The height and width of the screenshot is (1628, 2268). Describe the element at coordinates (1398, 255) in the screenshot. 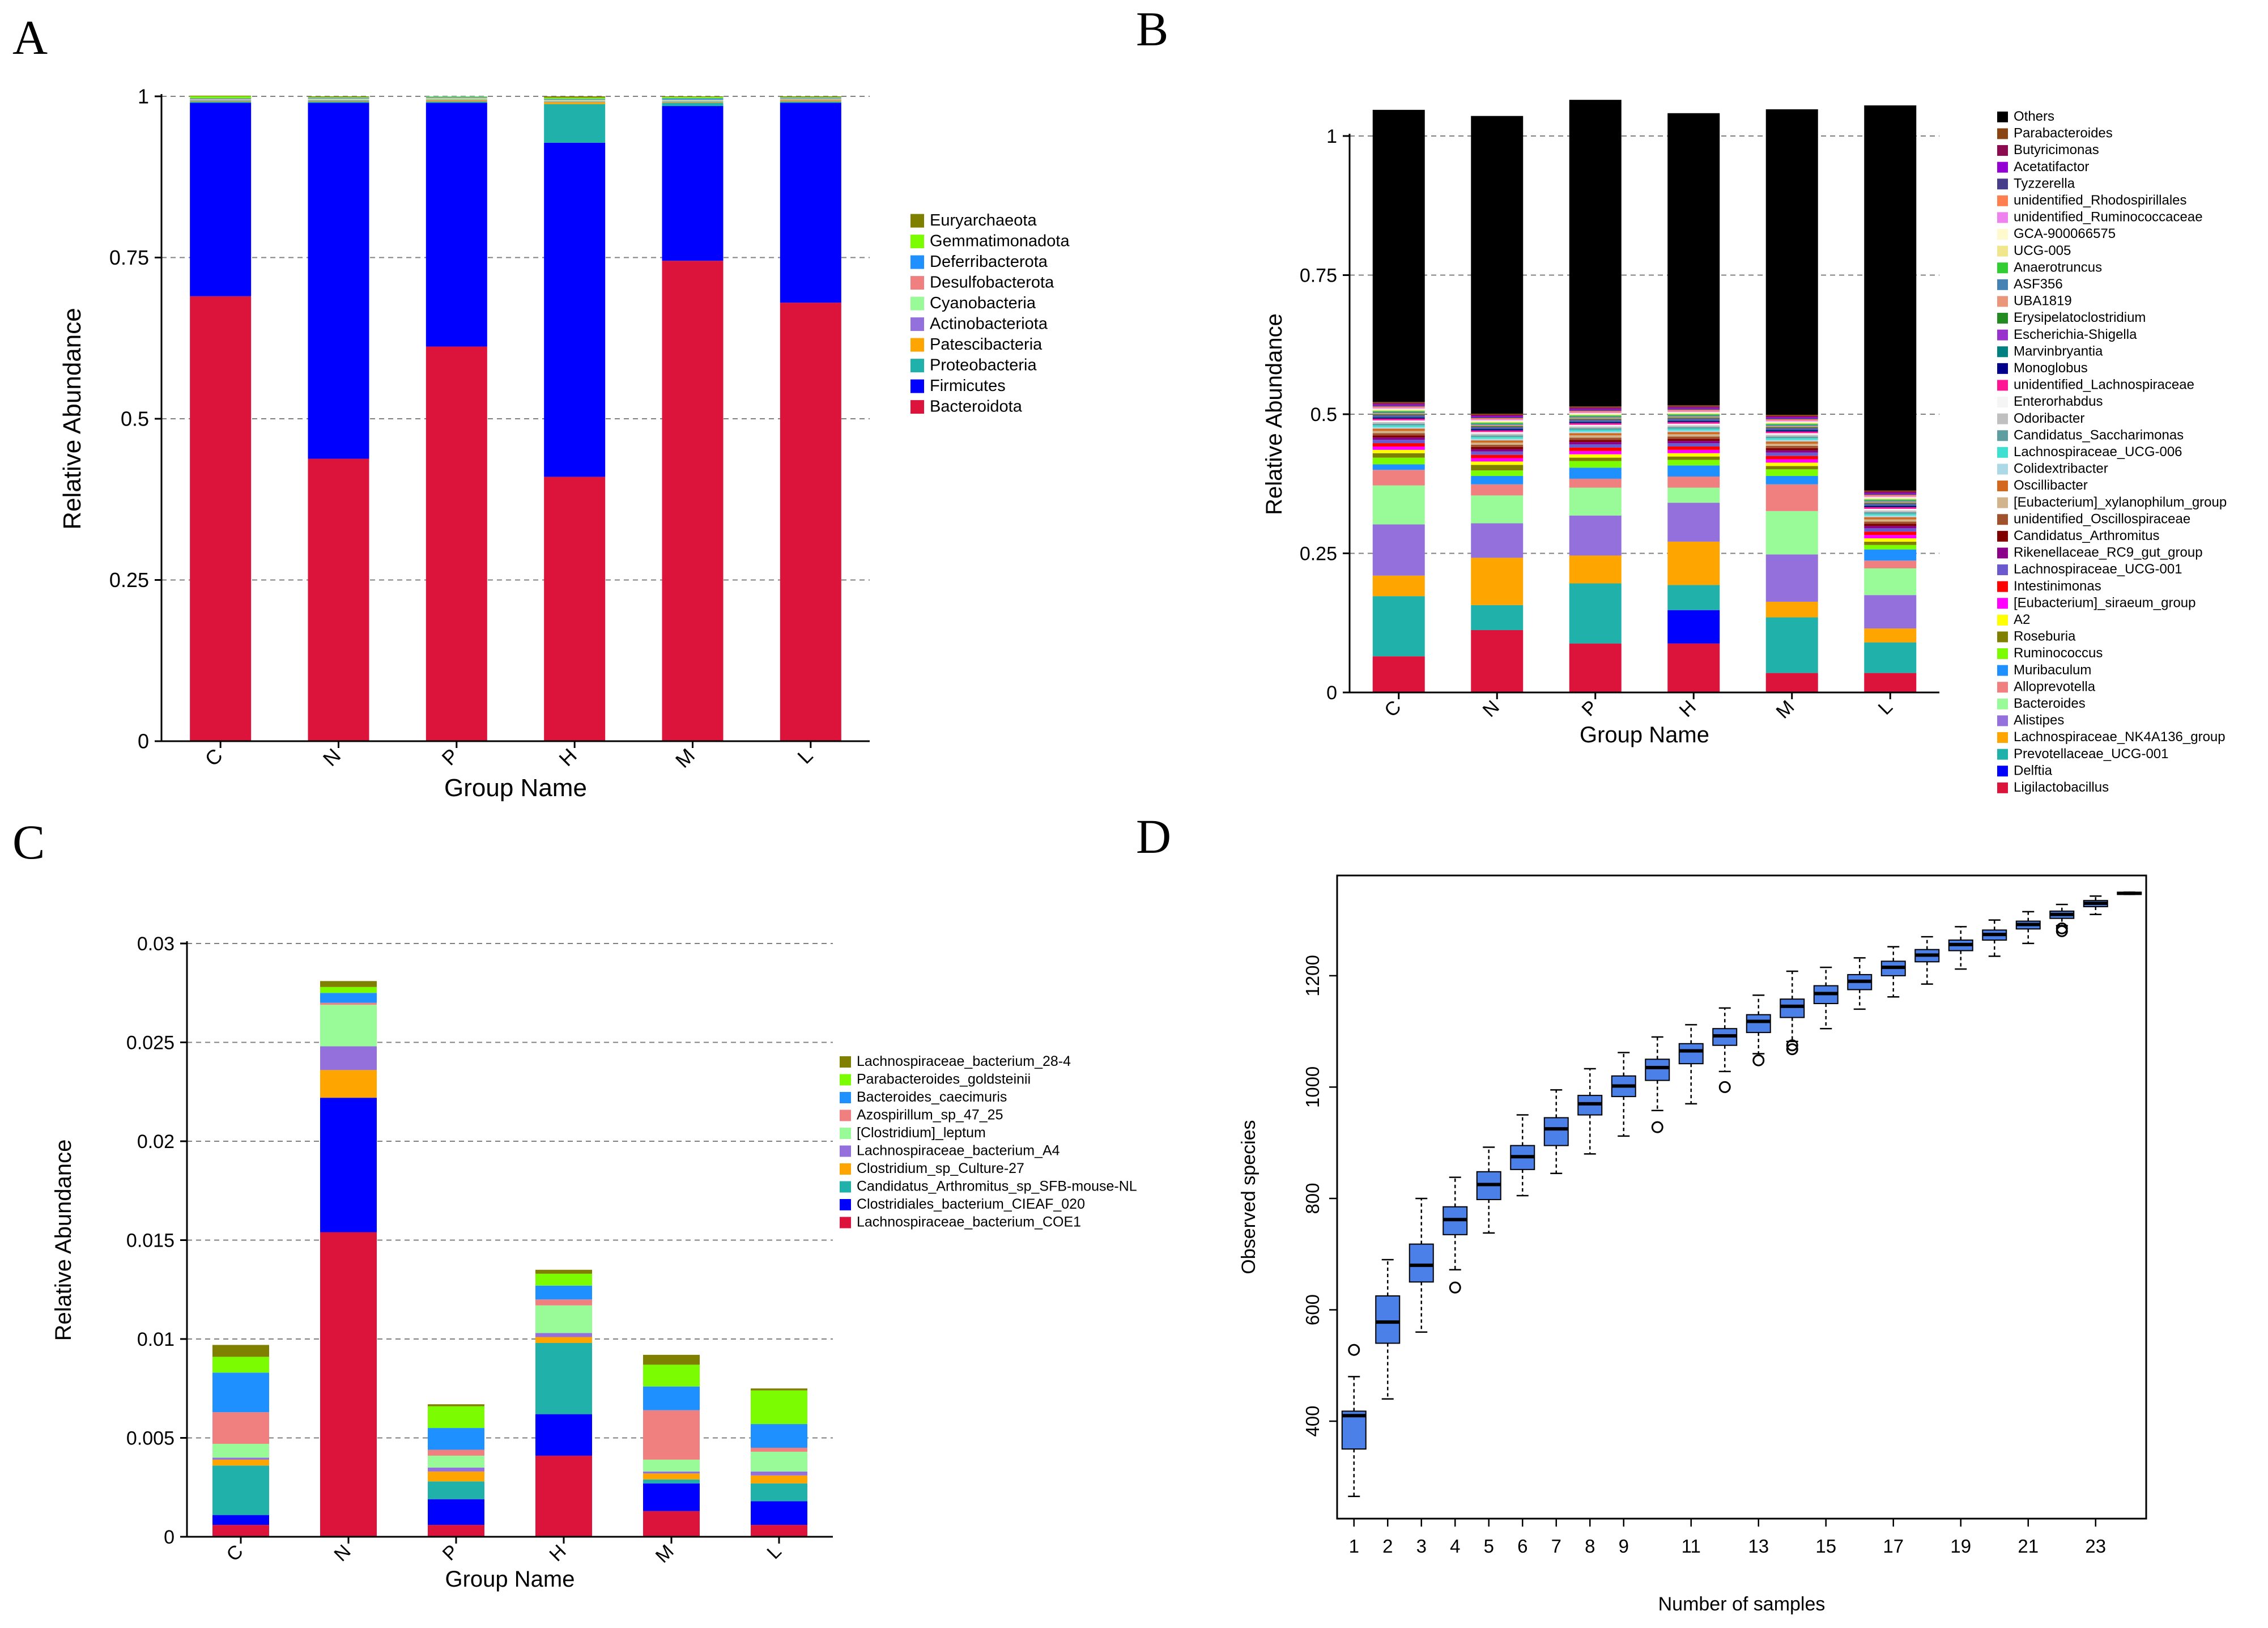

I see `bar-C-Others` at that location.